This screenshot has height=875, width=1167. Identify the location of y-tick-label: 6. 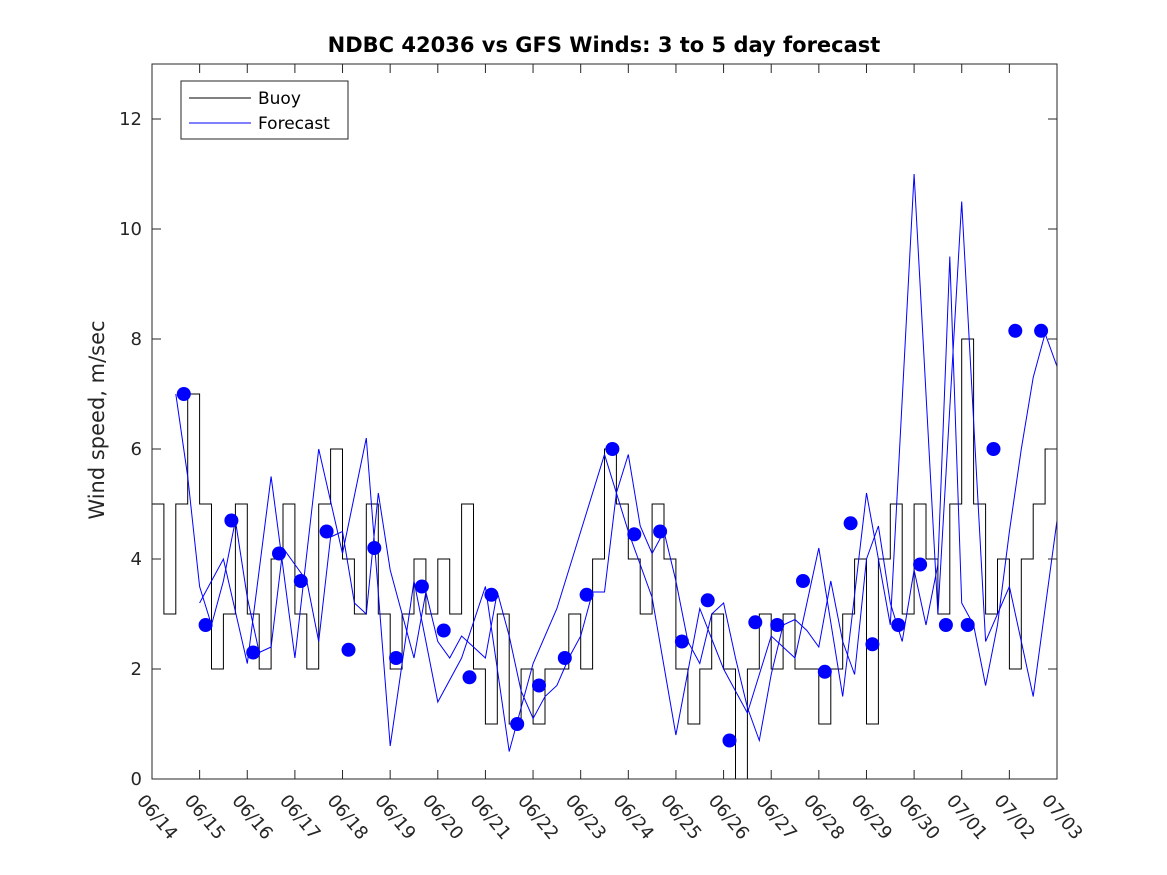
(136, 449).